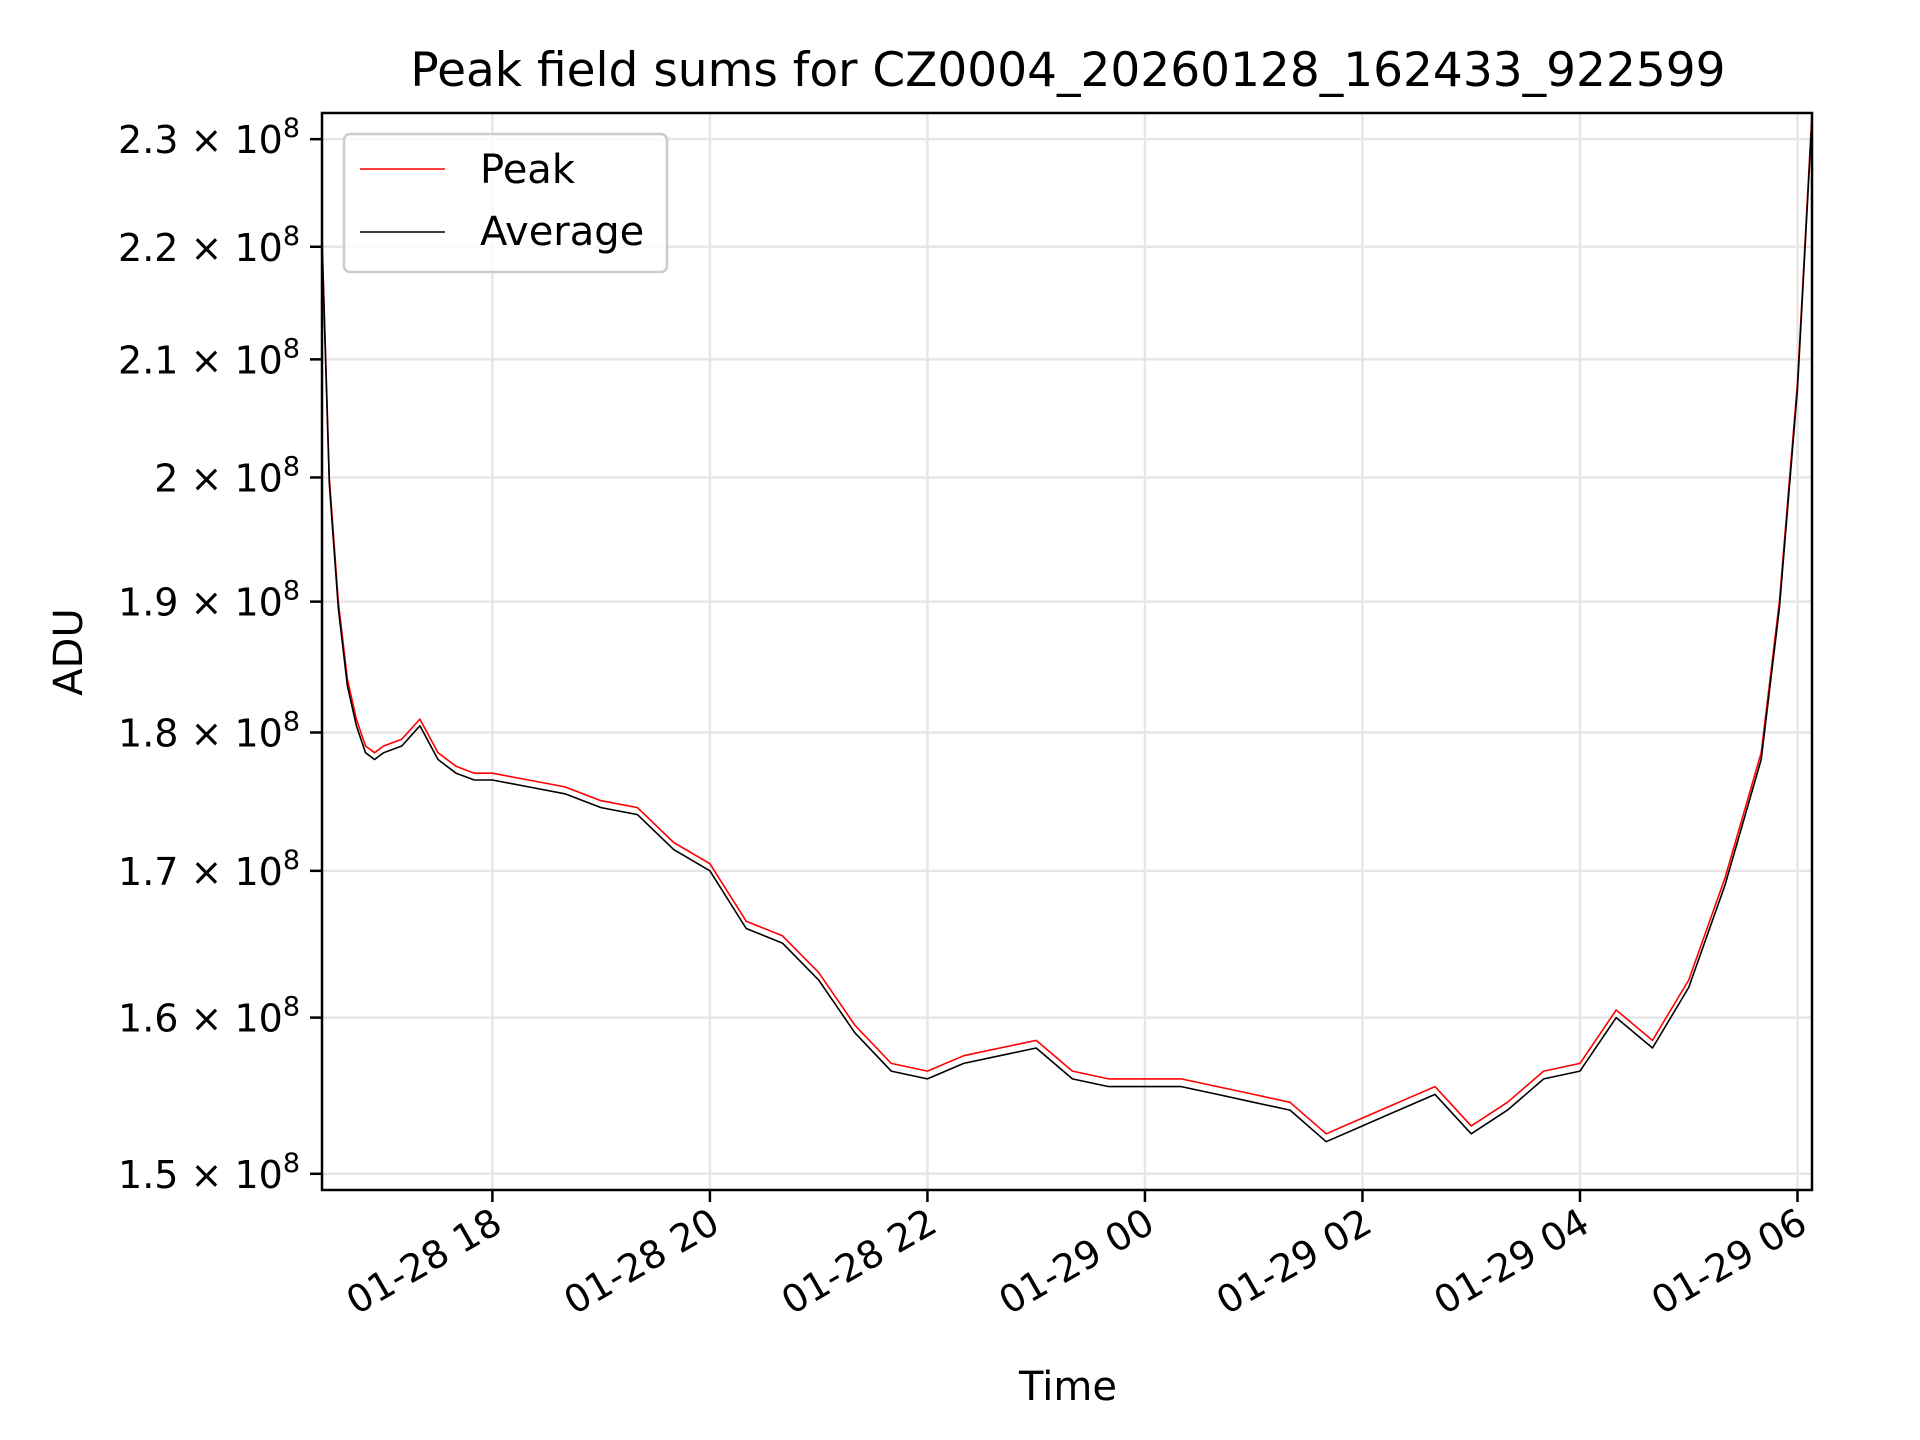 This screenshot has width=1920, height=1440. I want to click on y-tick-mantissa: 2.2, so click(148, 248).